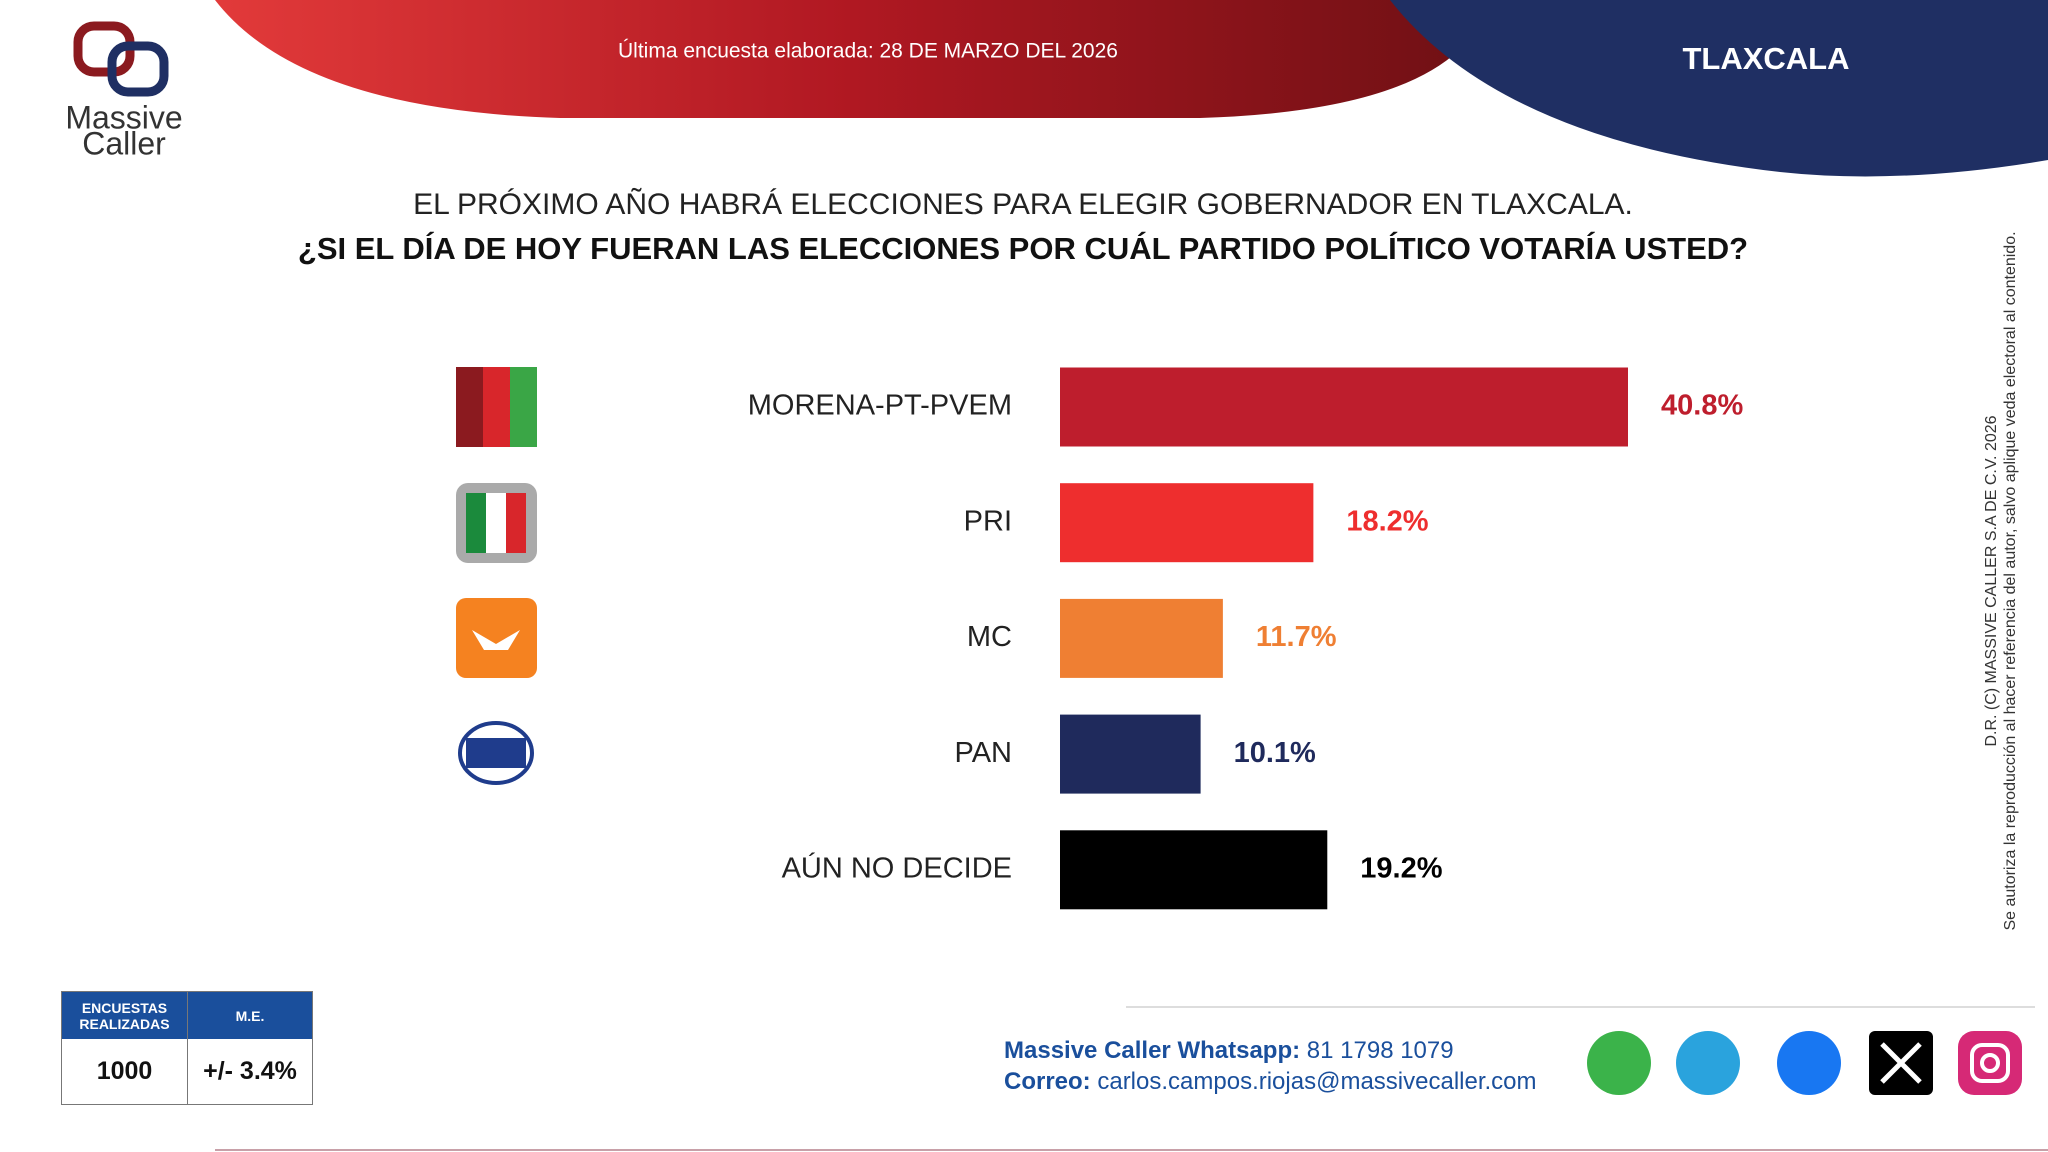  What do you see at coordinates (1809, 1063) in the screenshot?
I see `facebook-icon` at bounding box center [1809, 1063].